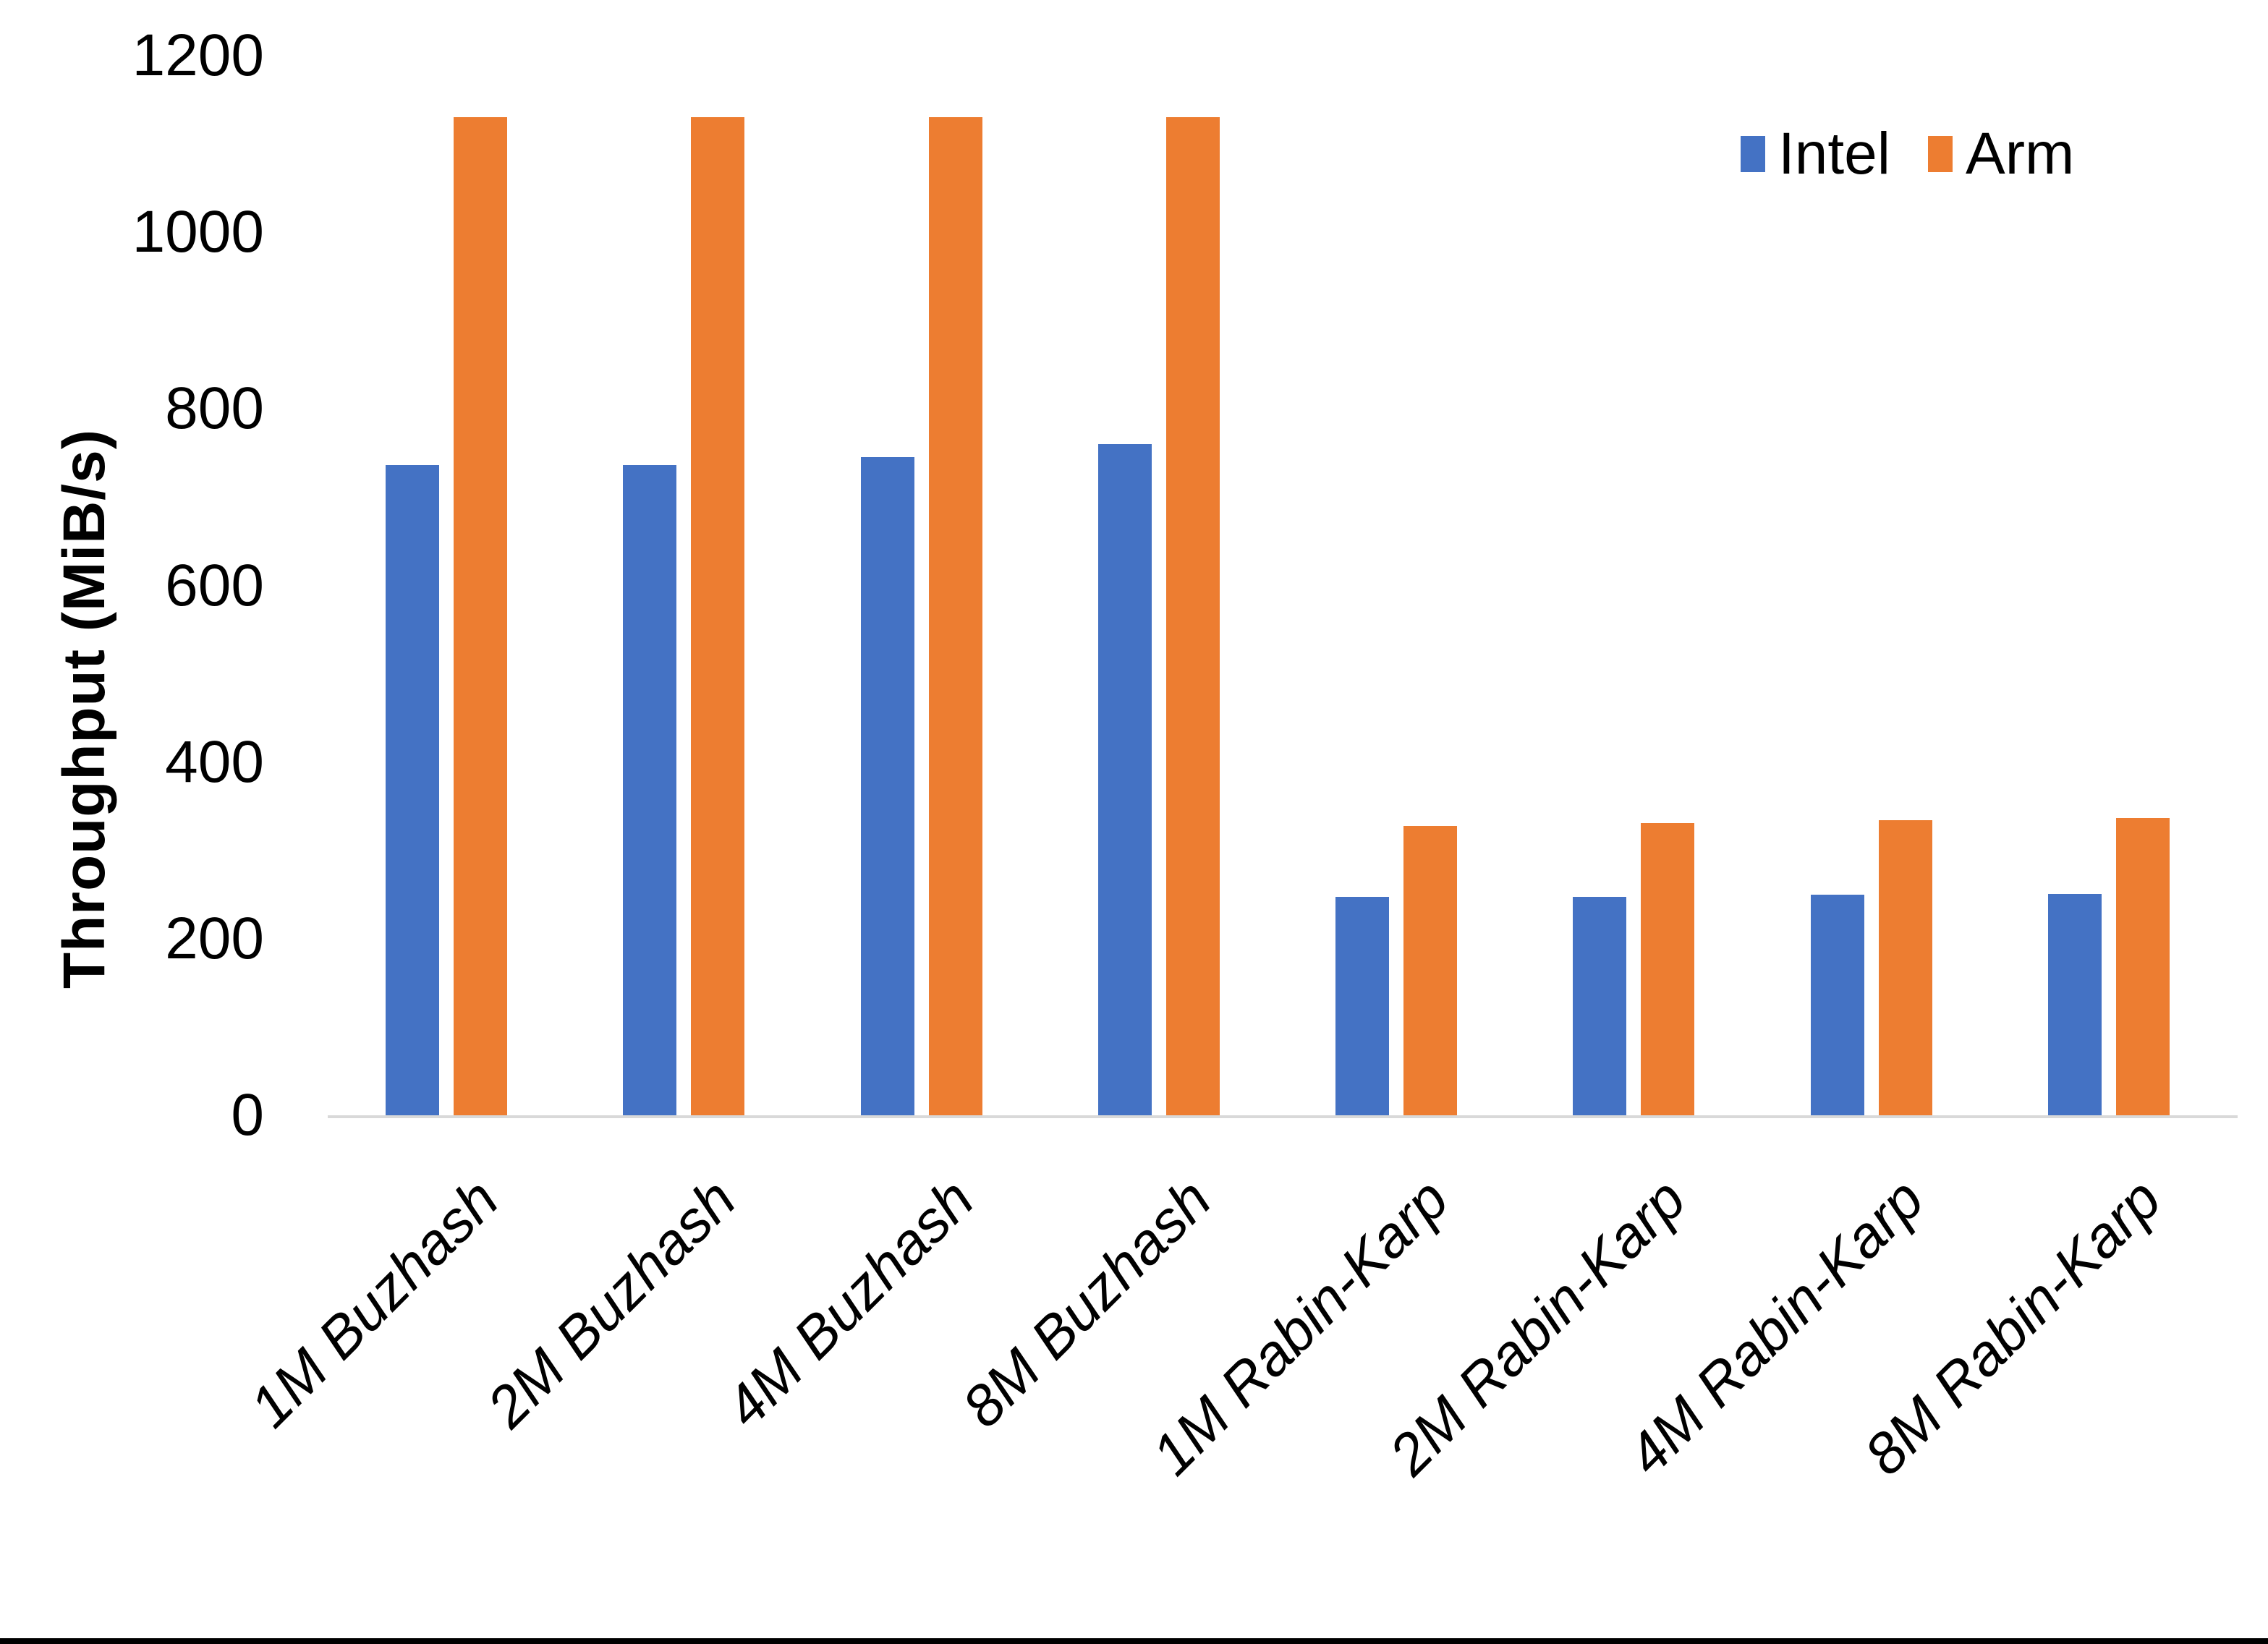  What do you see at coordinates (198, 55) in the screenshot?
I see `y-tick-1200: 1200` at bounding box center [198, 55].